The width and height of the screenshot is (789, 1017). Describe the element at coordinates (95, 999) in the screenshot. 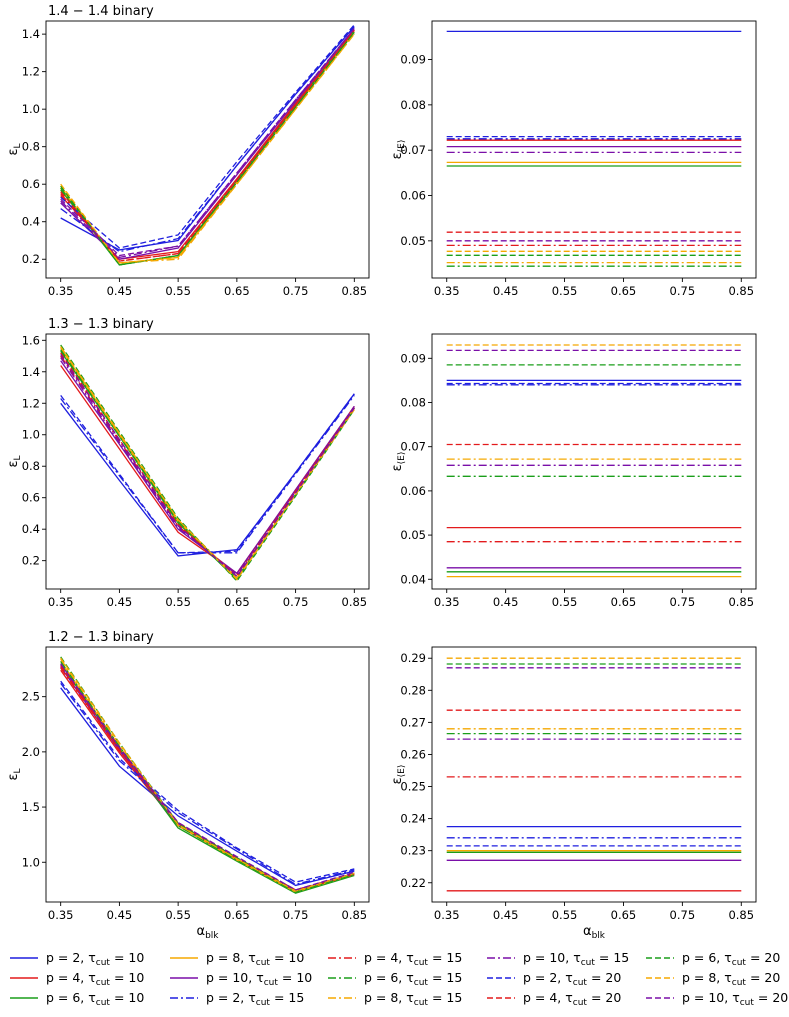

I see `legend-label: p = 6, τcut = 10` at that location.